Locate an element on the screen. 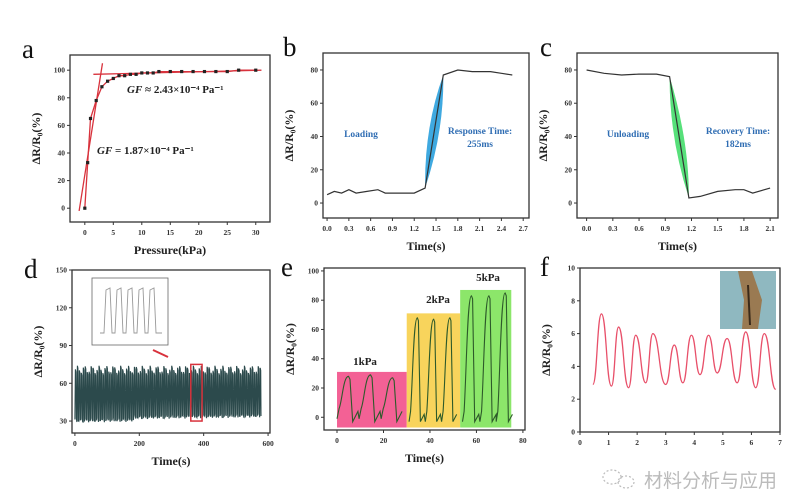 The image size is (806, 504). pressure-label: 1kPa is located at coordinates (365, 362).